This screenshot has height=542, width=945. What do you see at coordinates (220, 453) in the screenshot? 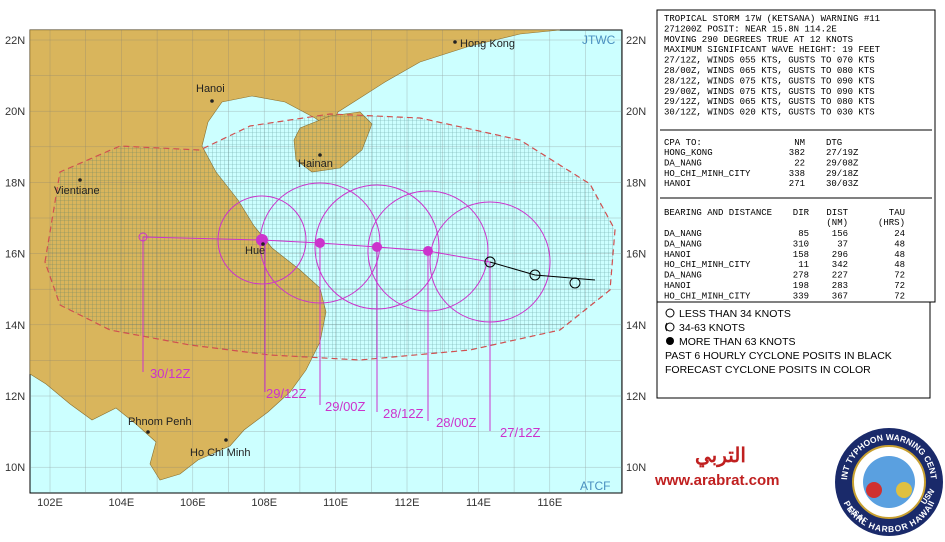
I see `city-label: Ho Chi Minh` at bounding box center [220, 453].